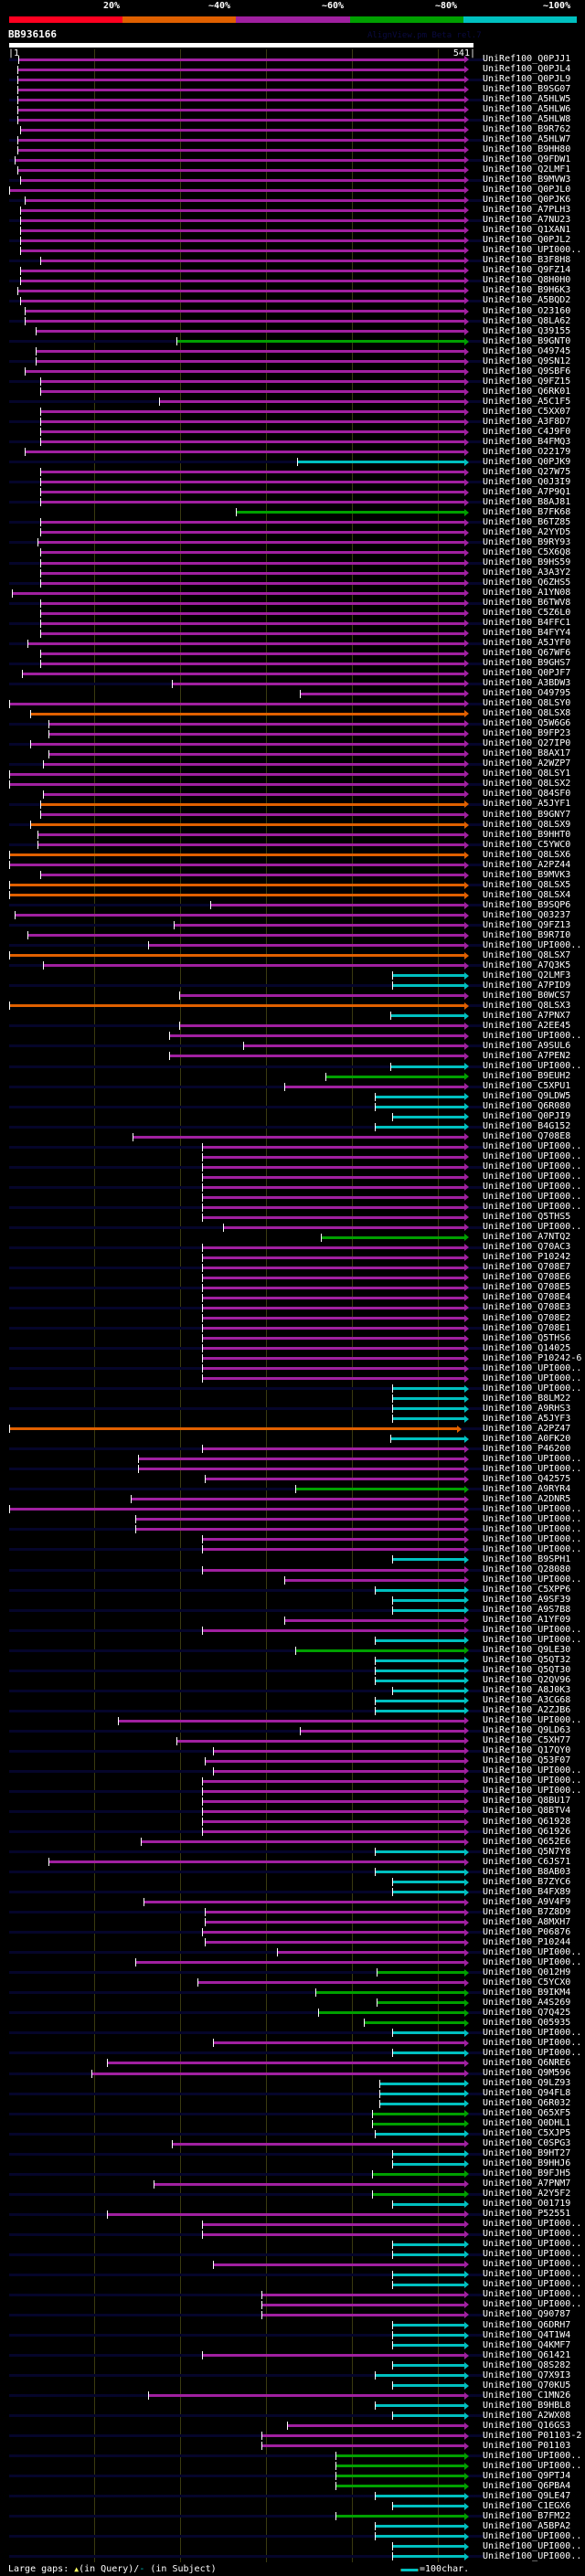  I want to click on hit-label-link: UniRef100_Q708E8, so click(527, 1136).